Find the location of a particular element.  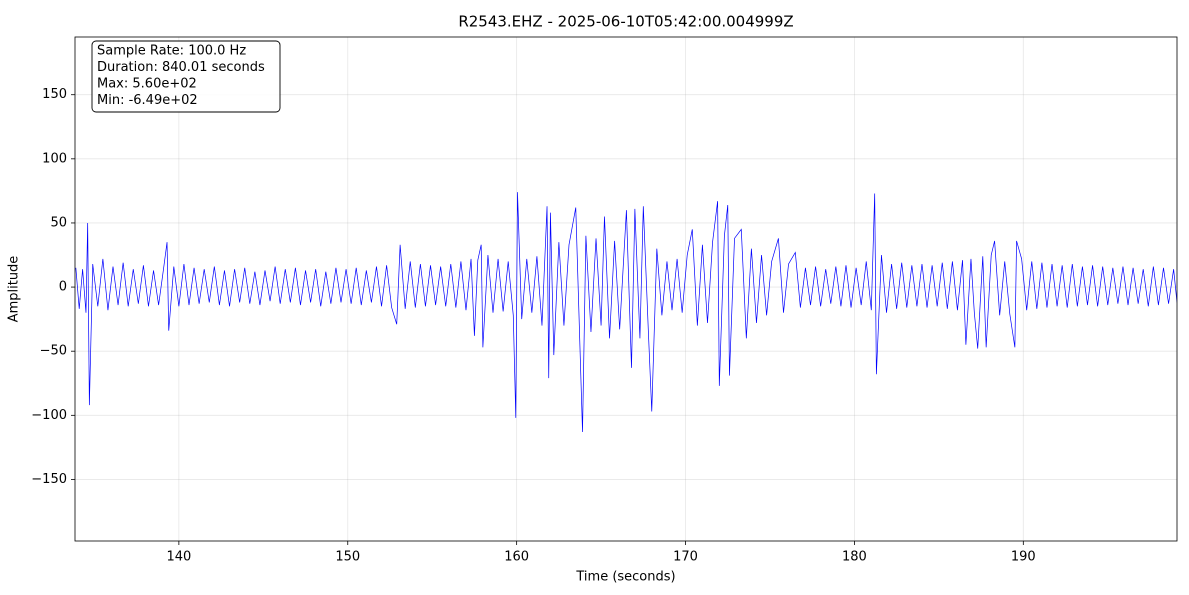

y-tick-label: 0 is located at coordinates (63, 287).